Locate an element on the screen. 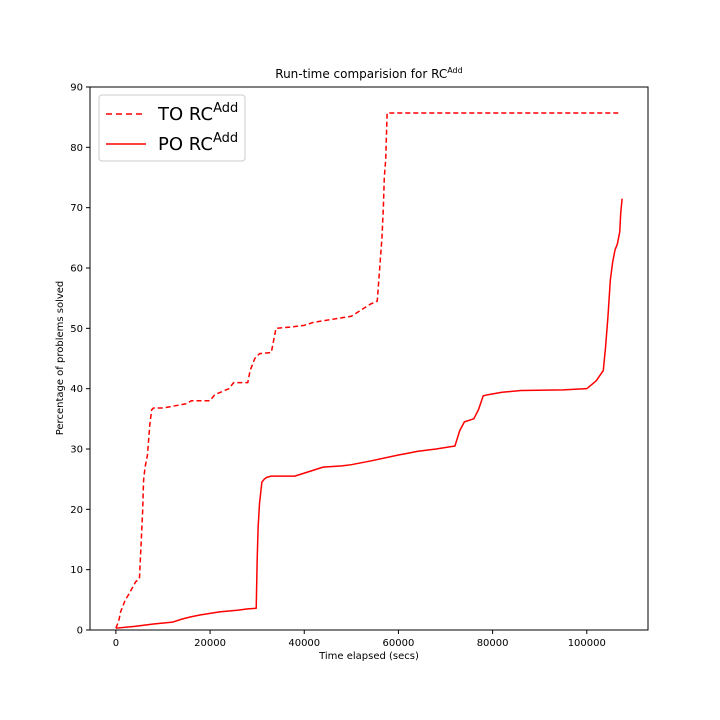  x-tick-label: 20000 is located at coordinates (210, 643).